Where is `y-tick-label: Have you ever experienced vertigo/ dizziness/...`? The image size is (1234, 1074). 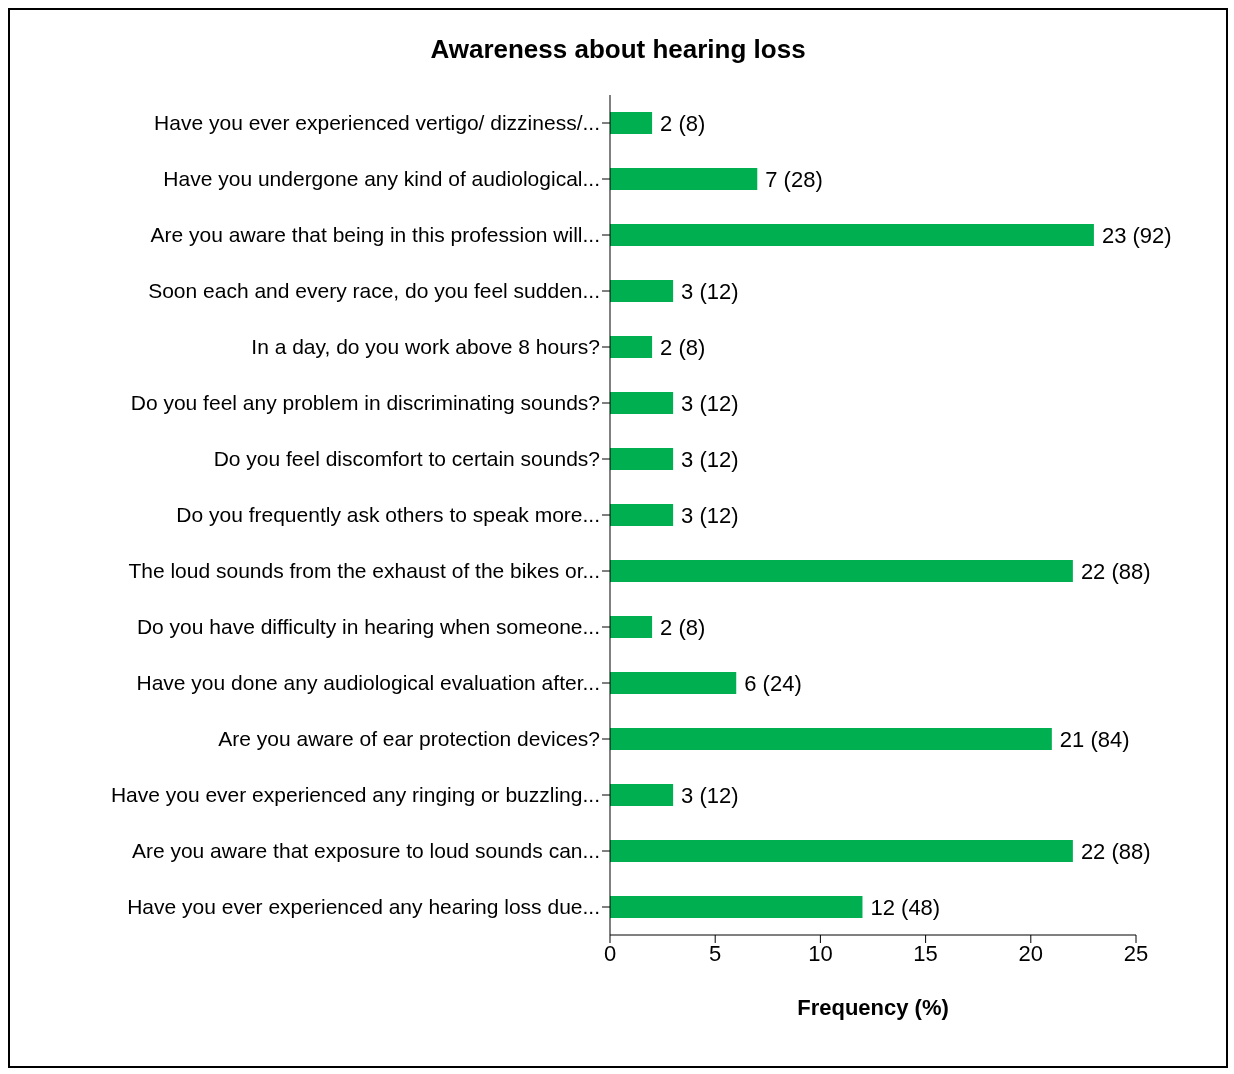
y-tick-label: Have you ever experienced vertigo/ dizziness/... is located at coordinates (377, 123).